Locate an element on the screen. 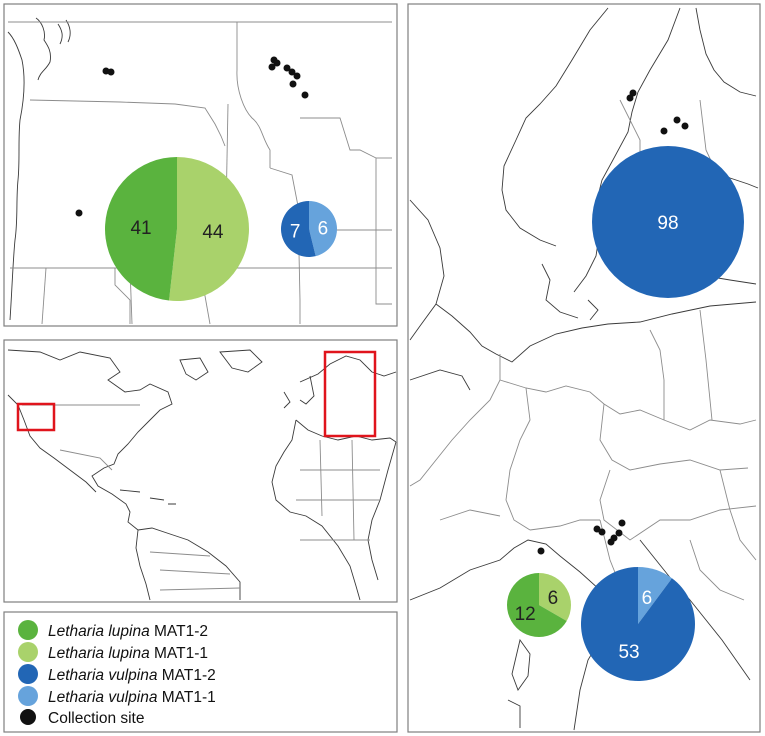 This screenshot has height=736, width=765. pie-vulpina-alps: 53 6 is located at coordinates (638, 624).